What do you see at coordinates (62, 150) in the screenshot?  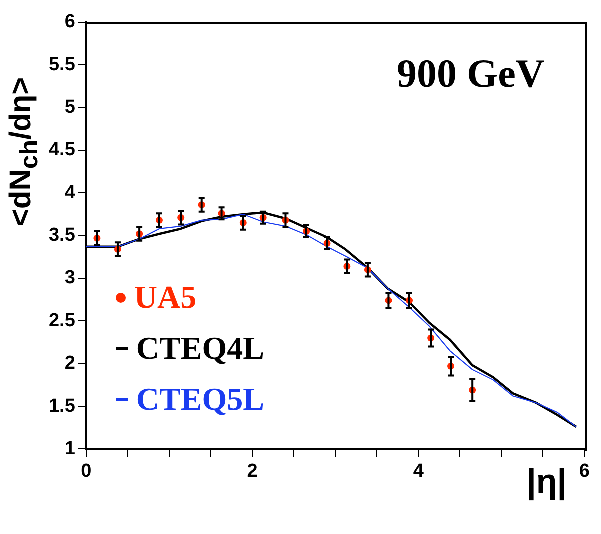 I see `y-tick-label: 4.5` at bounding box center [62, 150].